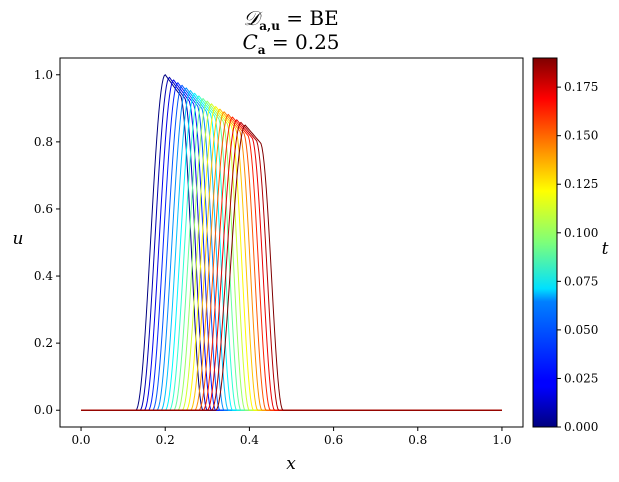  I want to click on y-tick-label: 0.6, so click(43, 209).